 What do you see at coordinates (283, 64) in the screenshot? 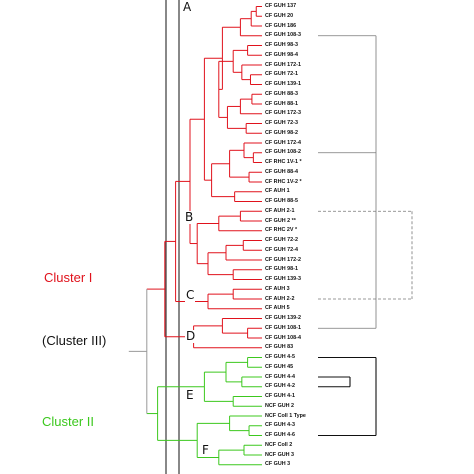
I see `leaf-label: CF GUH 172-1` at bounding box center [283, 64].